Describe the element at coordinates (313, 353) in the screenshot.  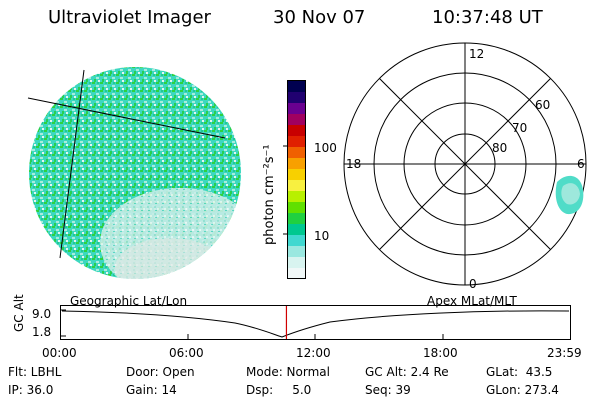
I see `x-tick-1200: 12:00` at that location.